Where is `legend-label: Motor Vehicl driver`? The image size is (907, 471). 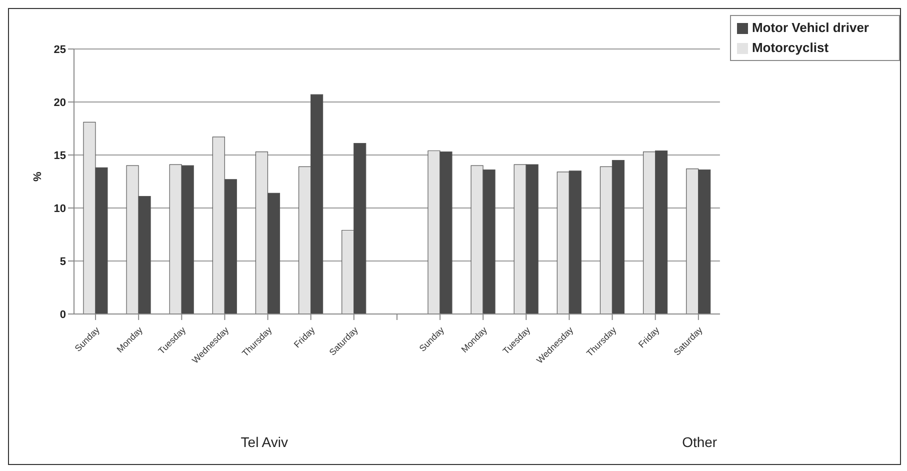 legend-label: Motor Vehicl driver is located at coordinates (810, 27).